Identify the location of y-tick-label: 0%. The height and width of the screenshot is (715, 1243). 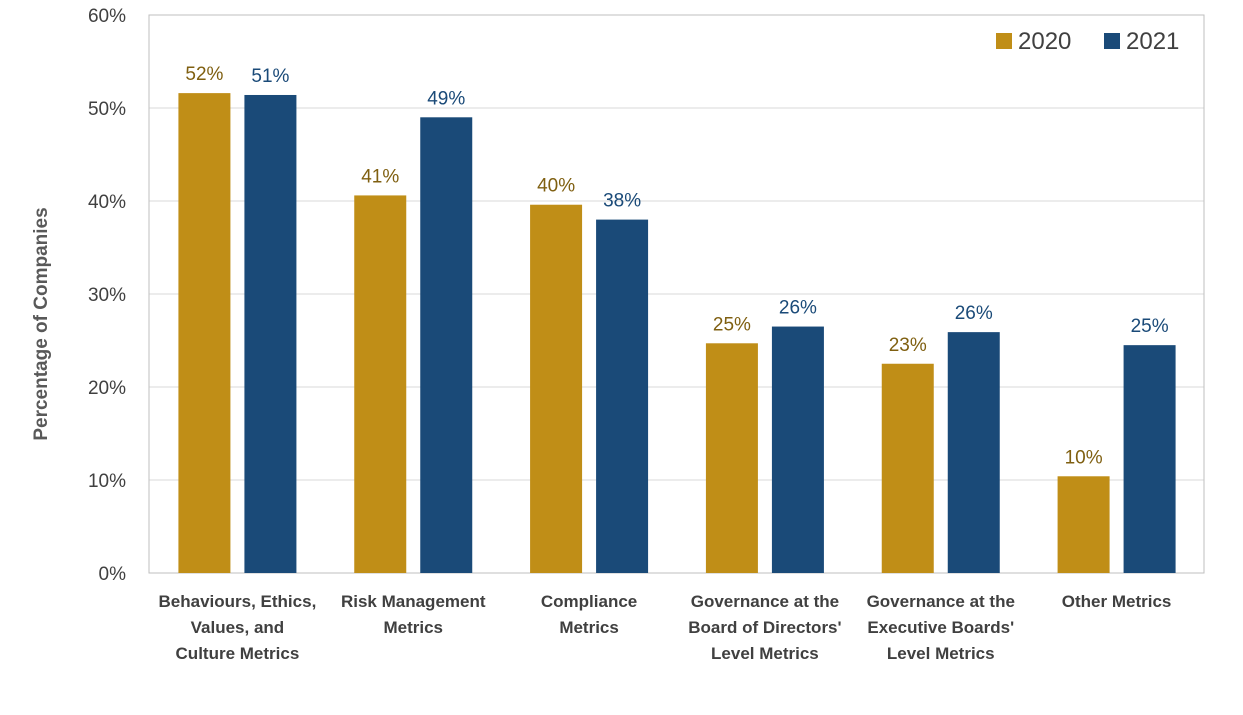
(113, 574).